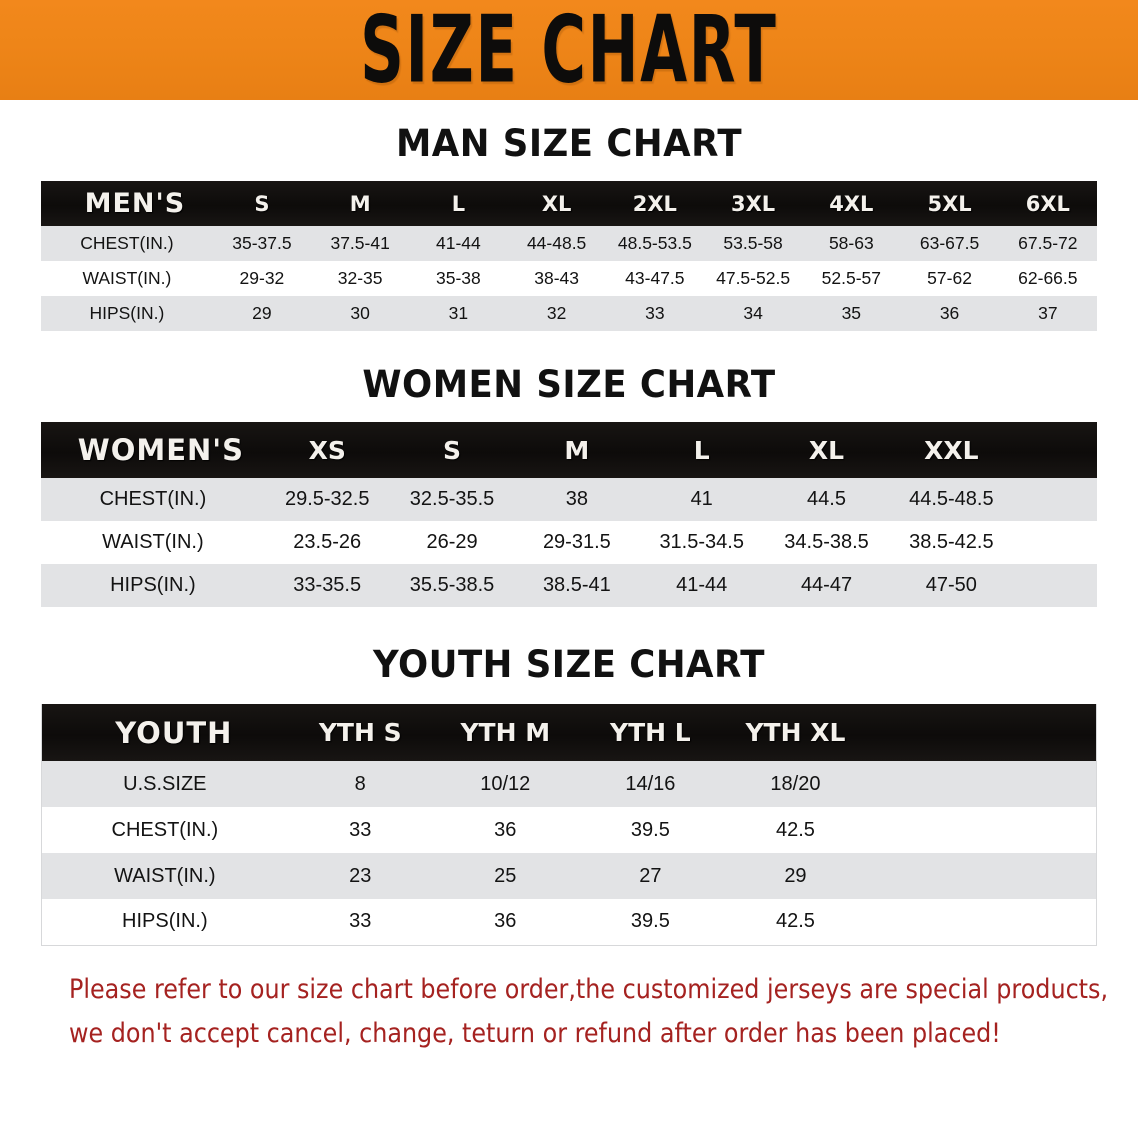 This screenshot has width=1138, height=1132. Describe the element at coordinates (360, 313) in the screenshot. I see `men-measurement-cell: 30` at that location.